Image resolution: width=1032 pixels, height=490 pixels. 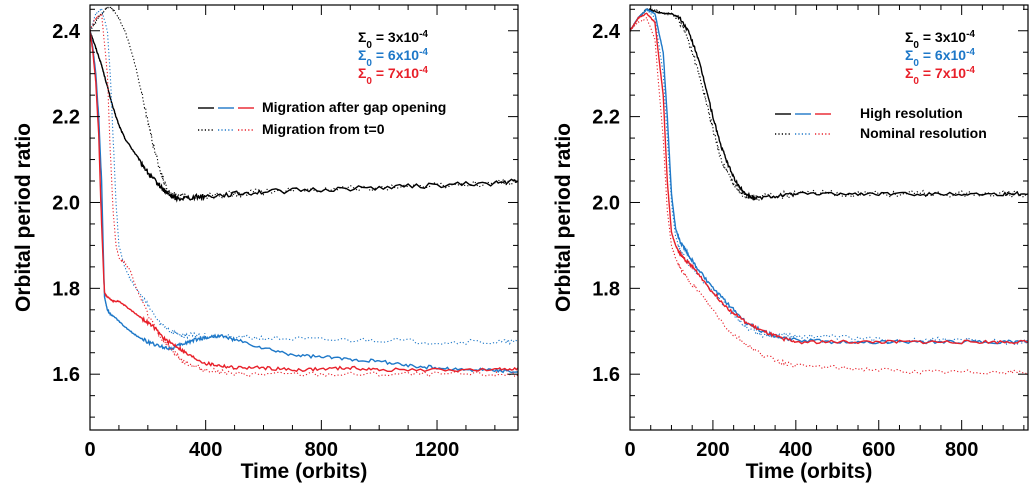 What do you see at coordinates (878, 450) in the screenshot?
I see `x-tick-label: 600` at bounding box center [878, 450].